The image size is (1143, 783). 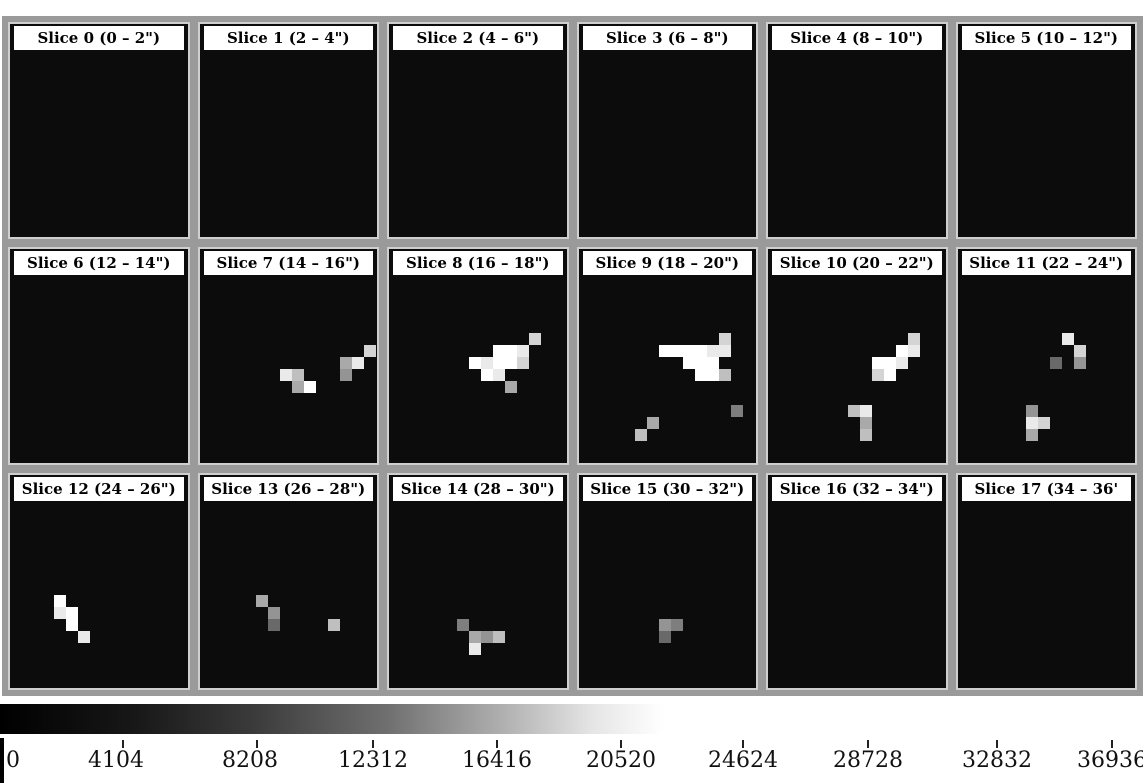 I want to click on colorbar-tick-label: 36936, so click(x=1110, y=760).